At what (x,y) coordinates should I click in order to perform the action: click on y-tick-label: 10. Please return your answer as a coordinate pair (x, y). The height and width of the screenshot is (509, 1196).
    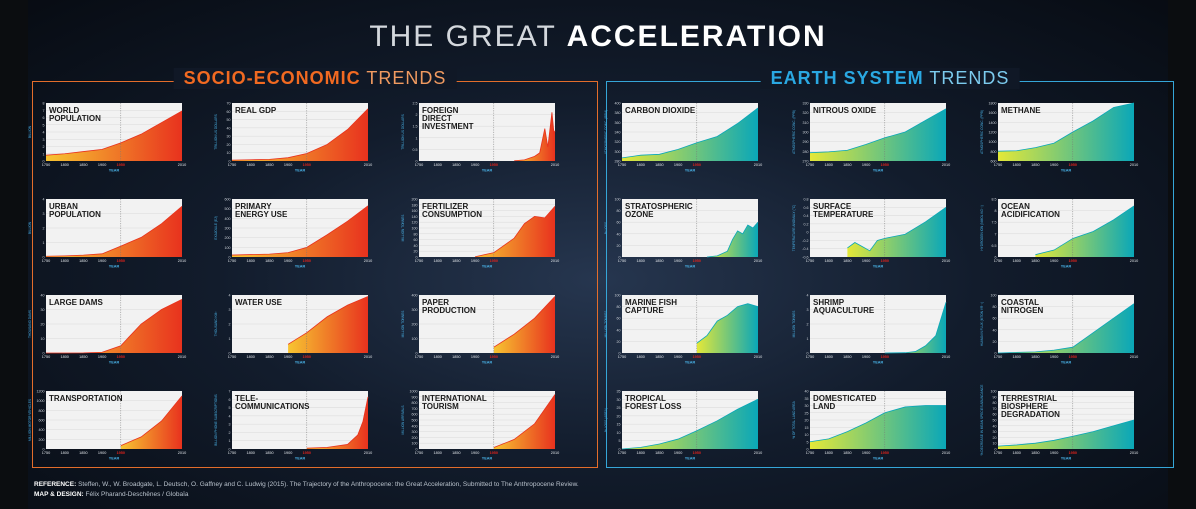
    Looking at the image, I should click on (619, 433).